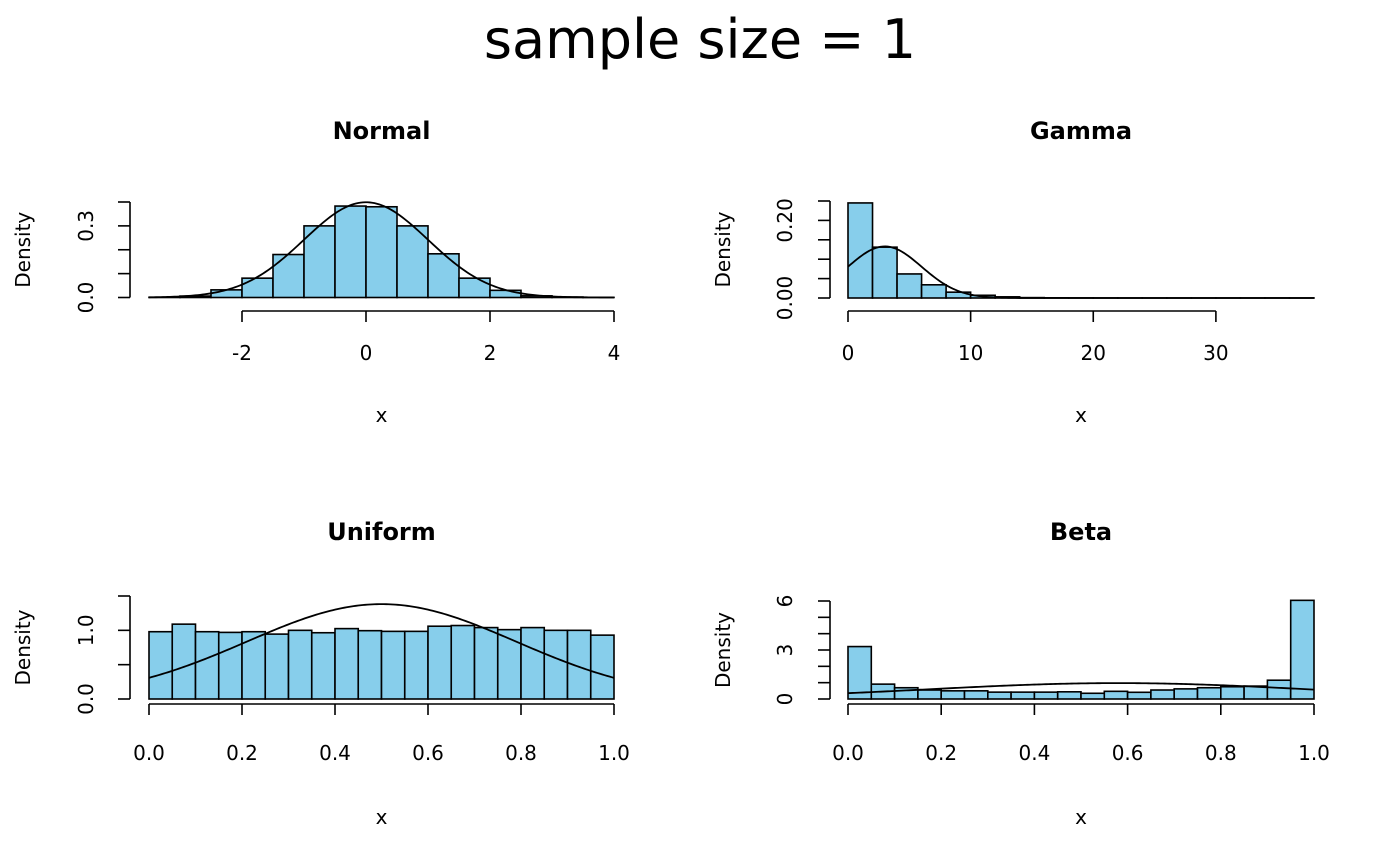  What do you see at coordinates (970, 353) in the screenshot?
I see `x-tick-label: 10` at bounding box center [970, 353].